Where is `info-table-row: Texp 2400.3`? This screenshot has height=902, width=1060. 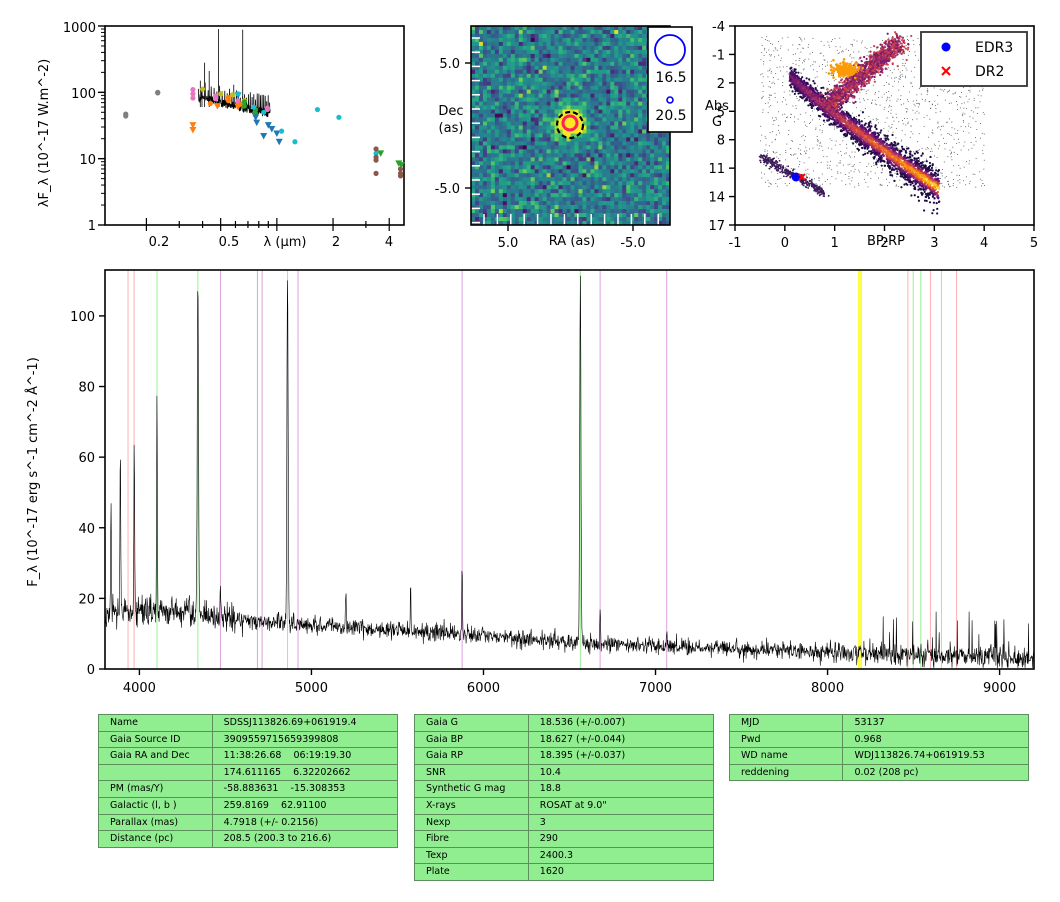
info-table-row: Texp 2400.3 is located at coordinates (564, 855).